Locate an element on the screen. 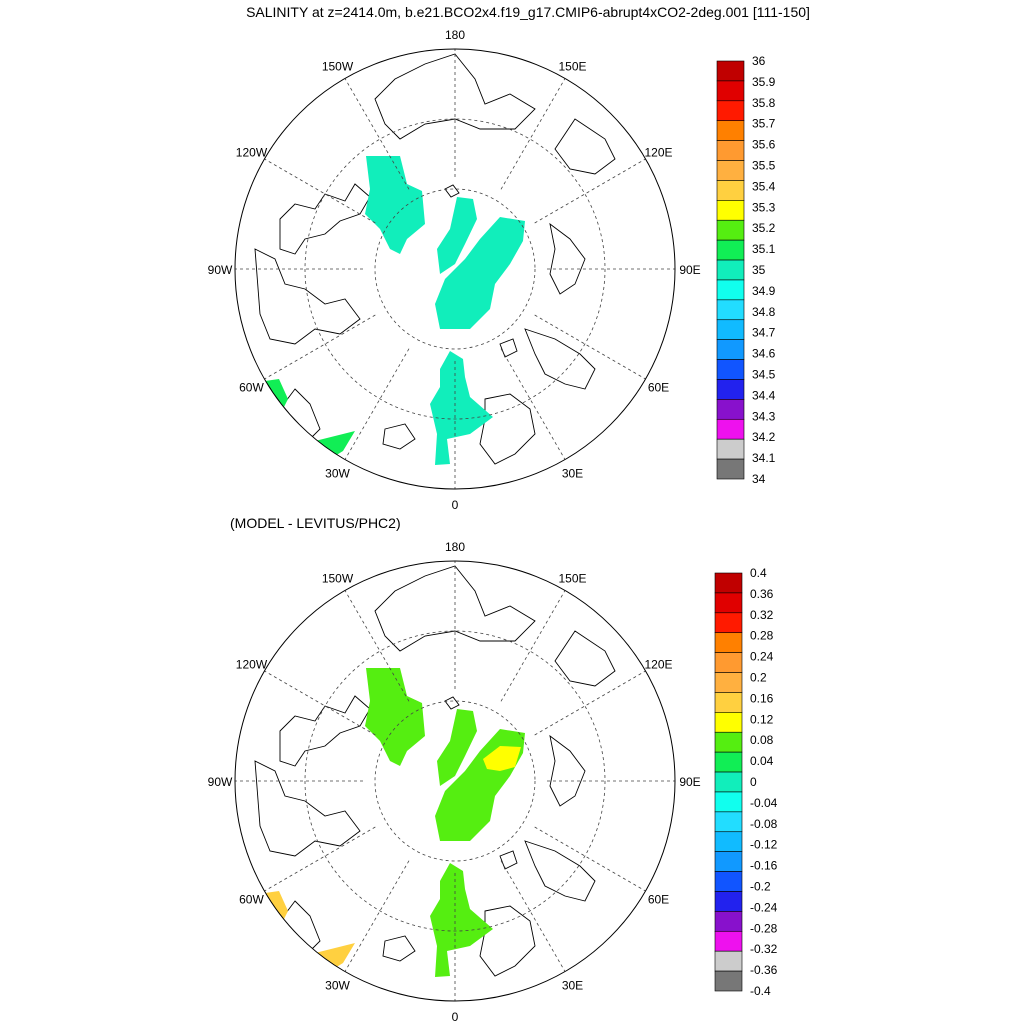 Image resolution: width=1024 pixels, height=1024 pixels. colorbar-tick-label: 0.4 is located at coordinates (758, 573).